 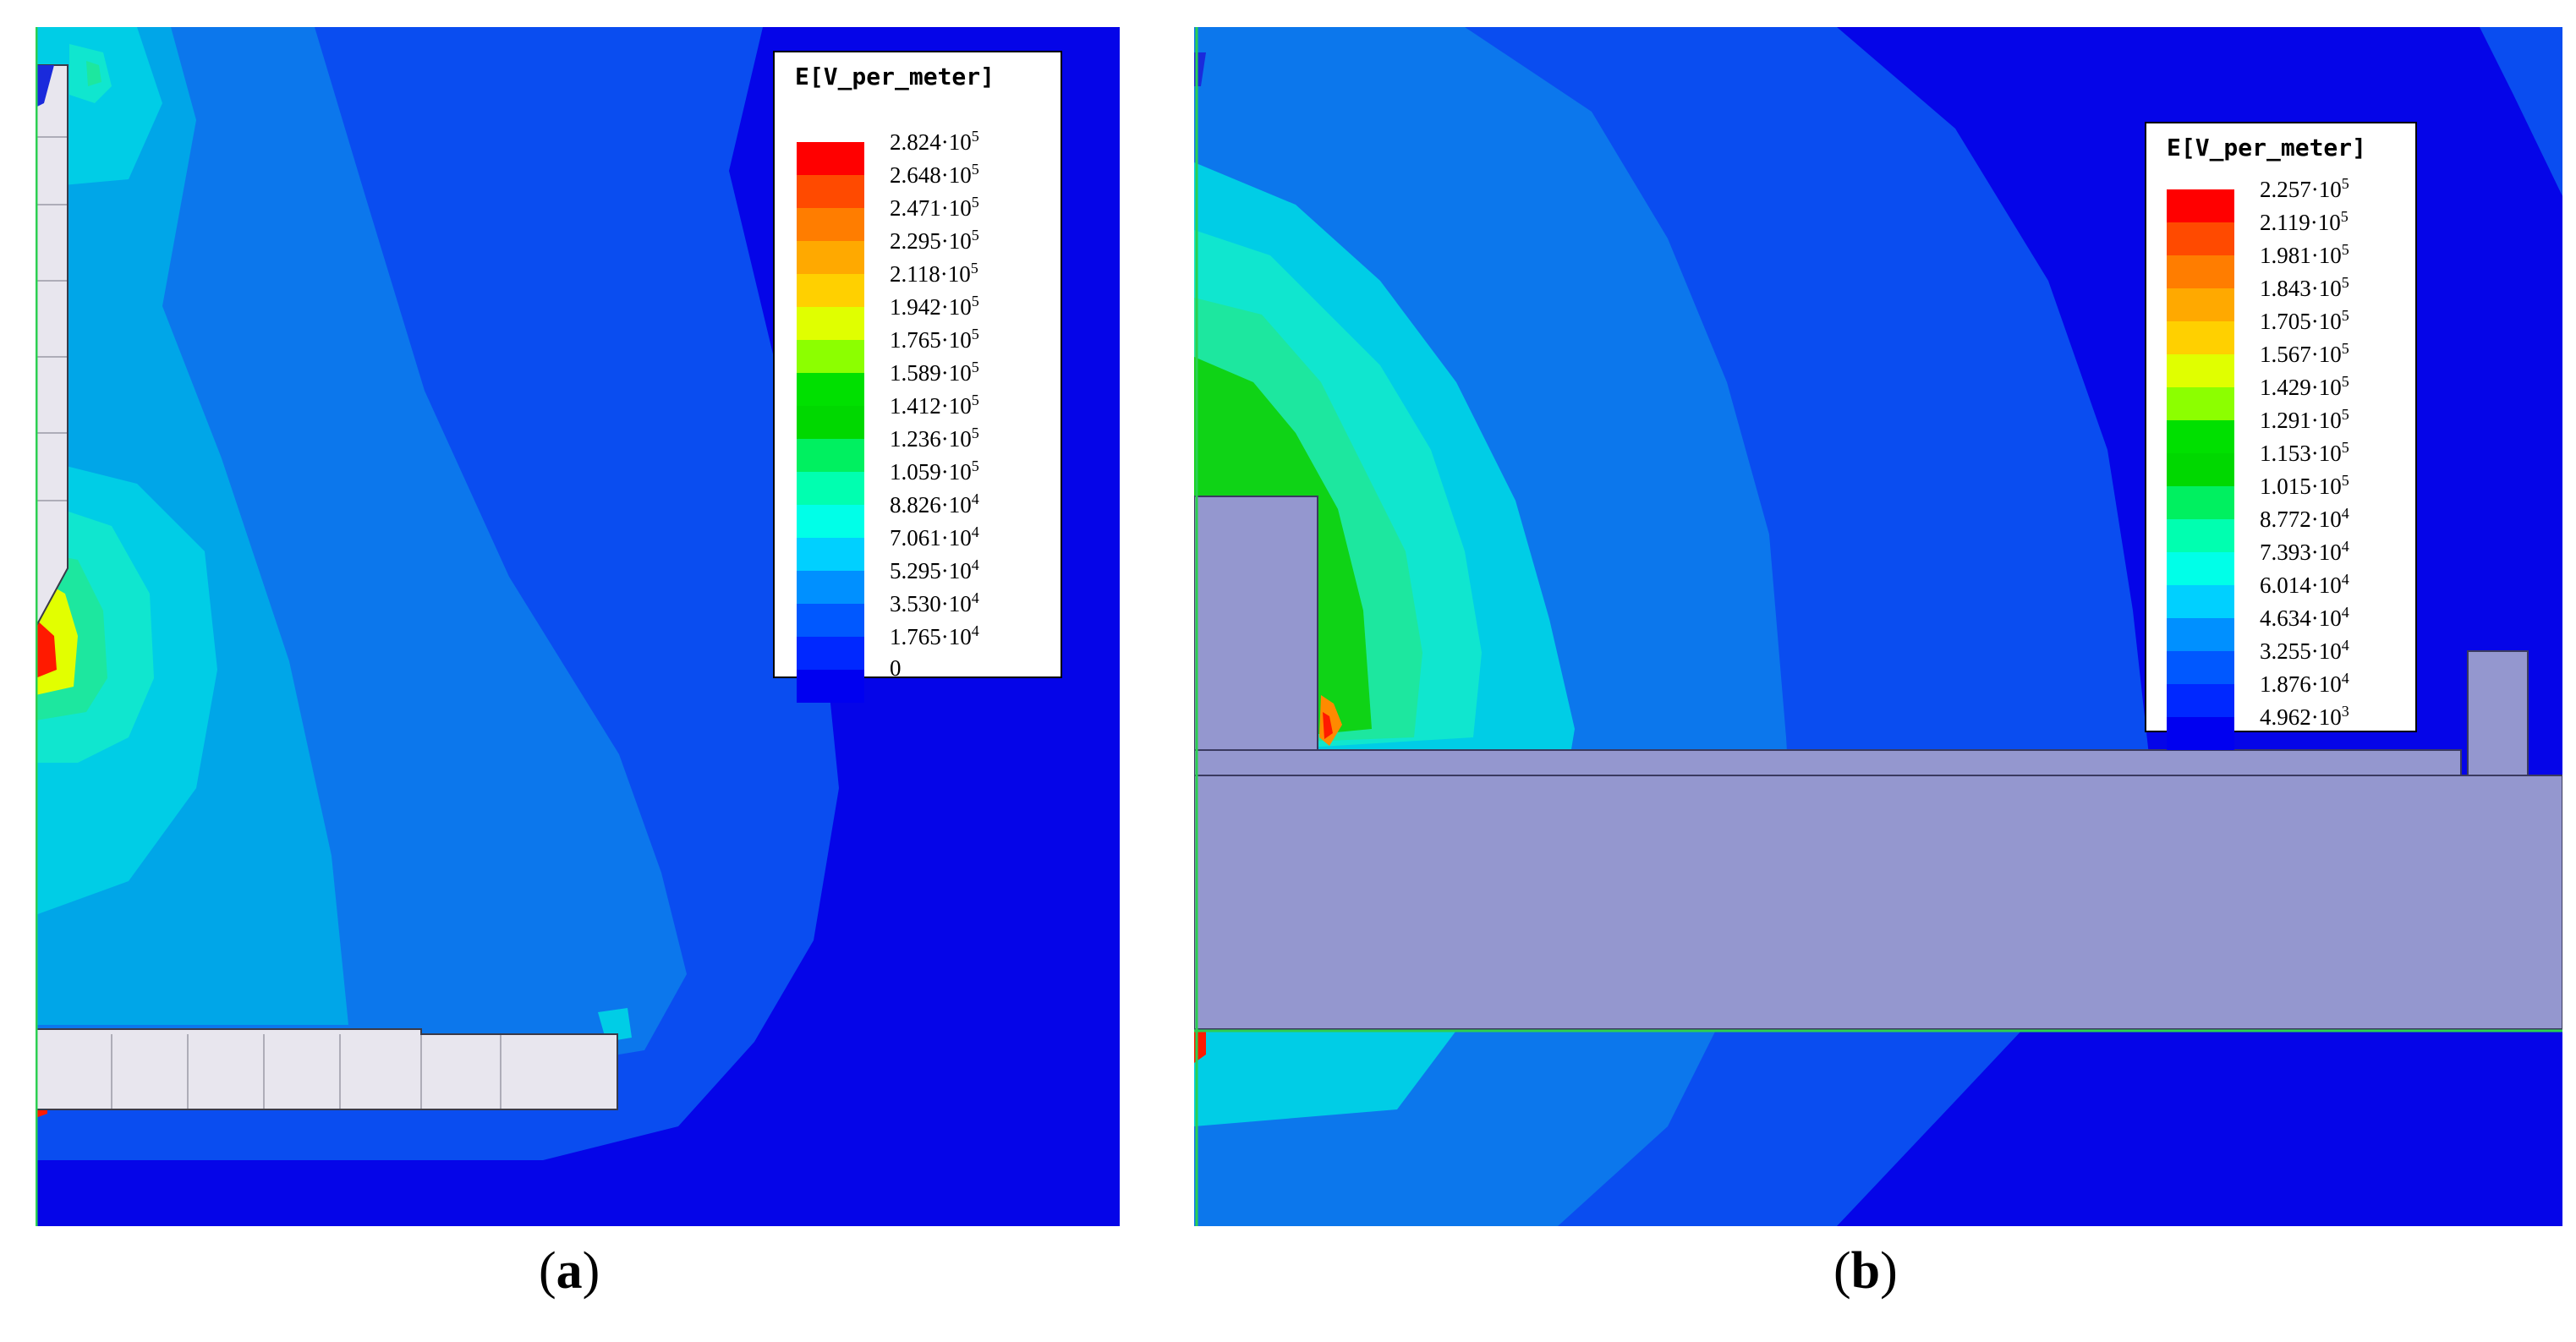 I want to click on legend-tick-label: 2.257·10⁵, so click(x=2304, y=189).